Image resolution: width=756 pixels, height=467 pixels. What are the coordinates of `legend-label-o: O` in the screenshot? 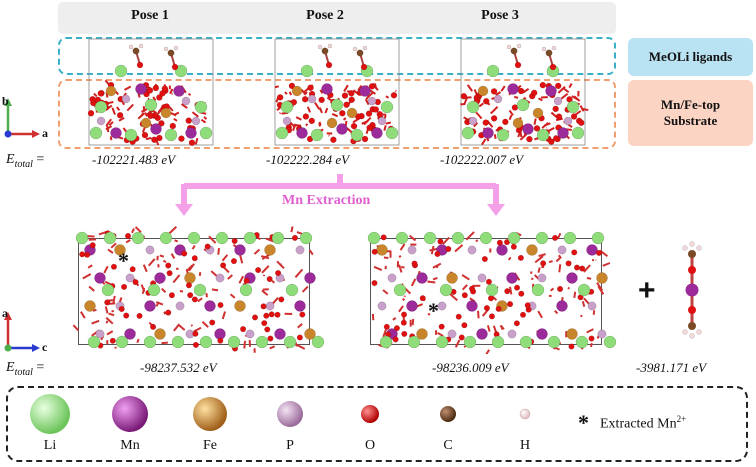 It's located at (370, 445).